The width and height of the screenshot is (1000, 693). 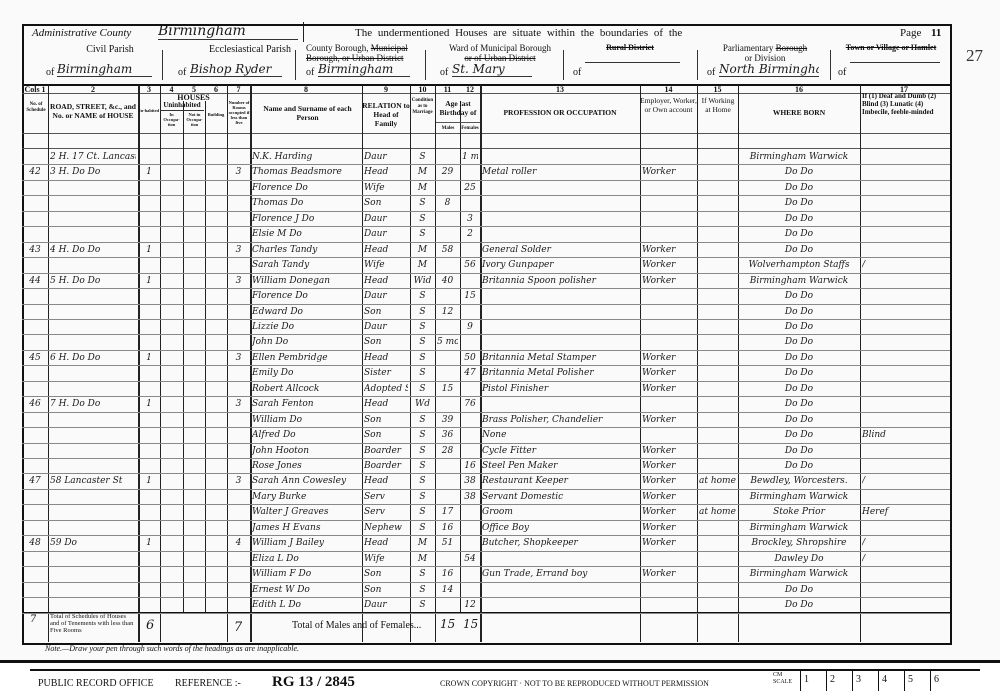 I want to click on schedules-total: 7, so click(x=33, y=619).